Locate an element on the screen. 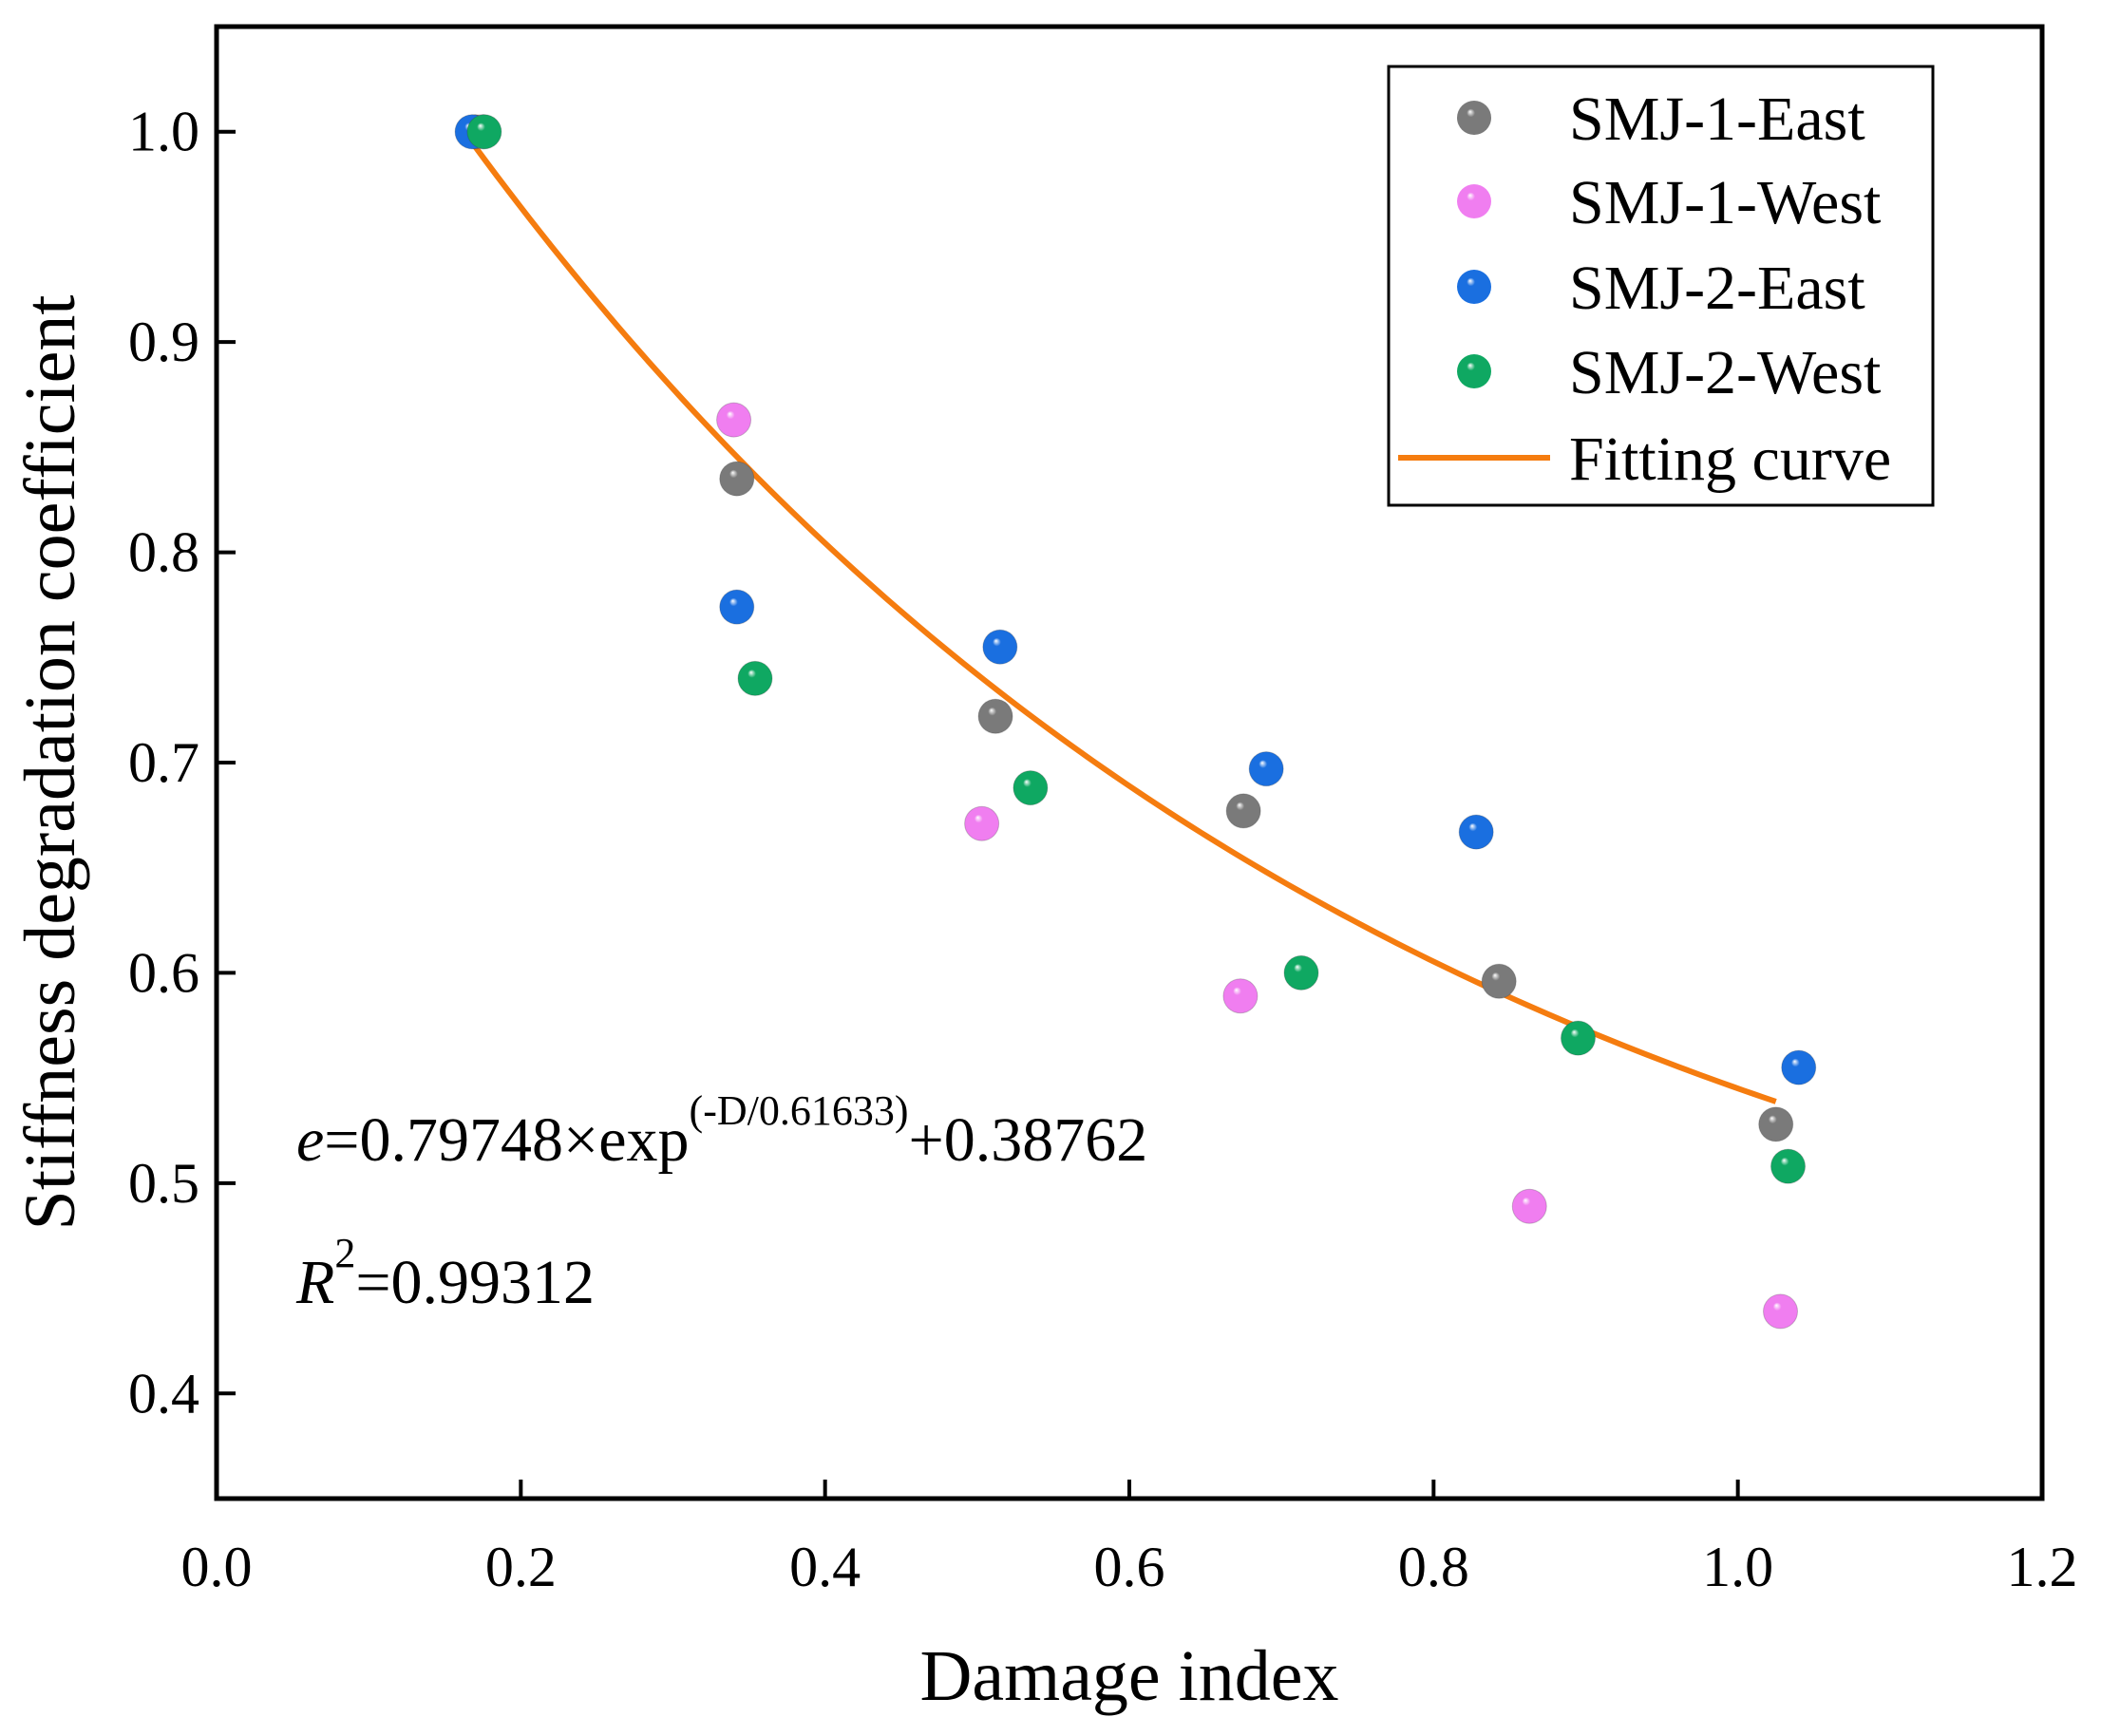 The height and width of the screenshot is (1736, 2101). legend-marker-smj-2-east is located at coordinates (1474, 287).